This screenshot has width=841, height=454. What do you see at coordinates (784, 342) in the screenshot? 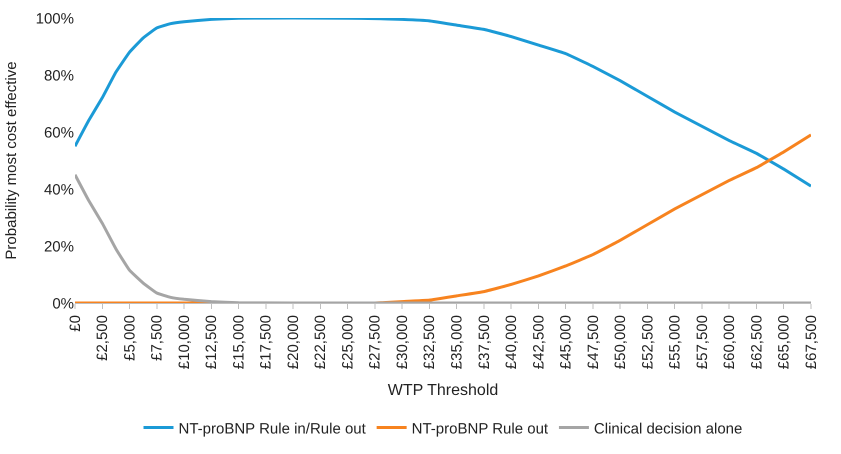
I see `x-tick-label: £65,000` at bounding box center [784, 342].